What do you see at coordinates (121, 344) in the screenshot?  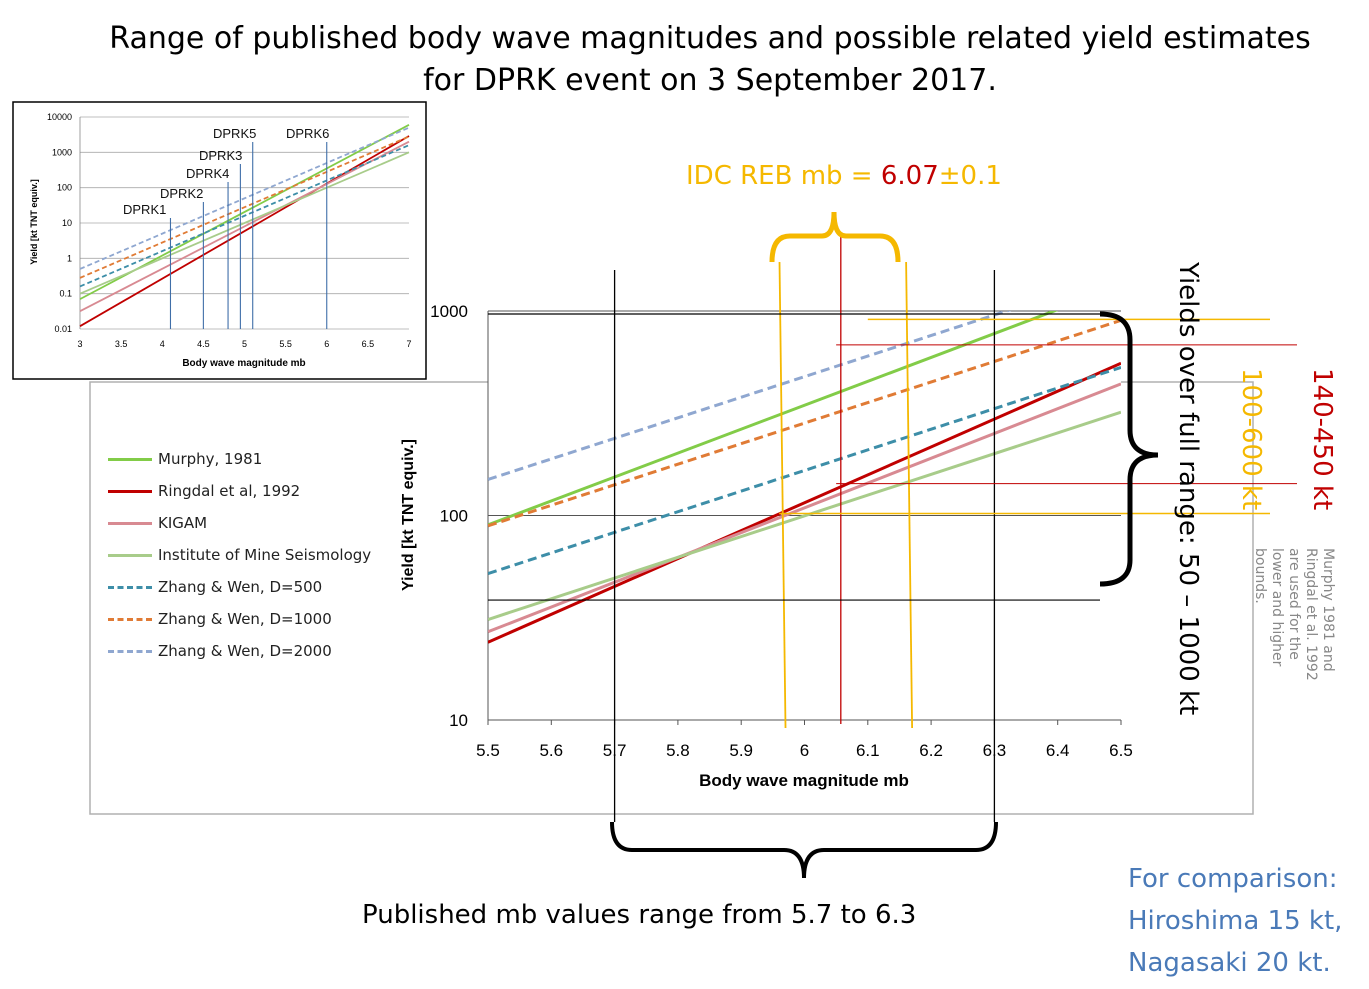 I see `inset-x-tick-label: 3.5` at bounding box center [121, 344].